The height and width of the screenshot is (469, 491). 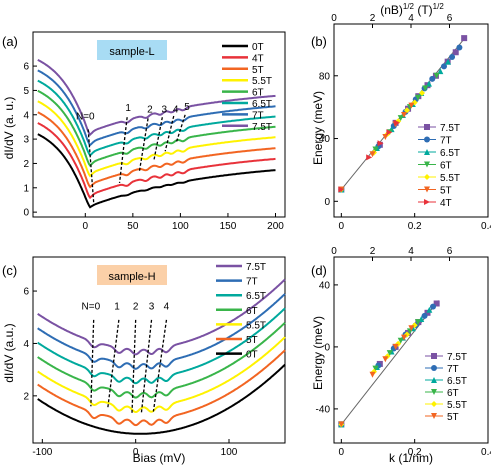 I want to click on panel-d-fit-line, so click(x=389, y=362).